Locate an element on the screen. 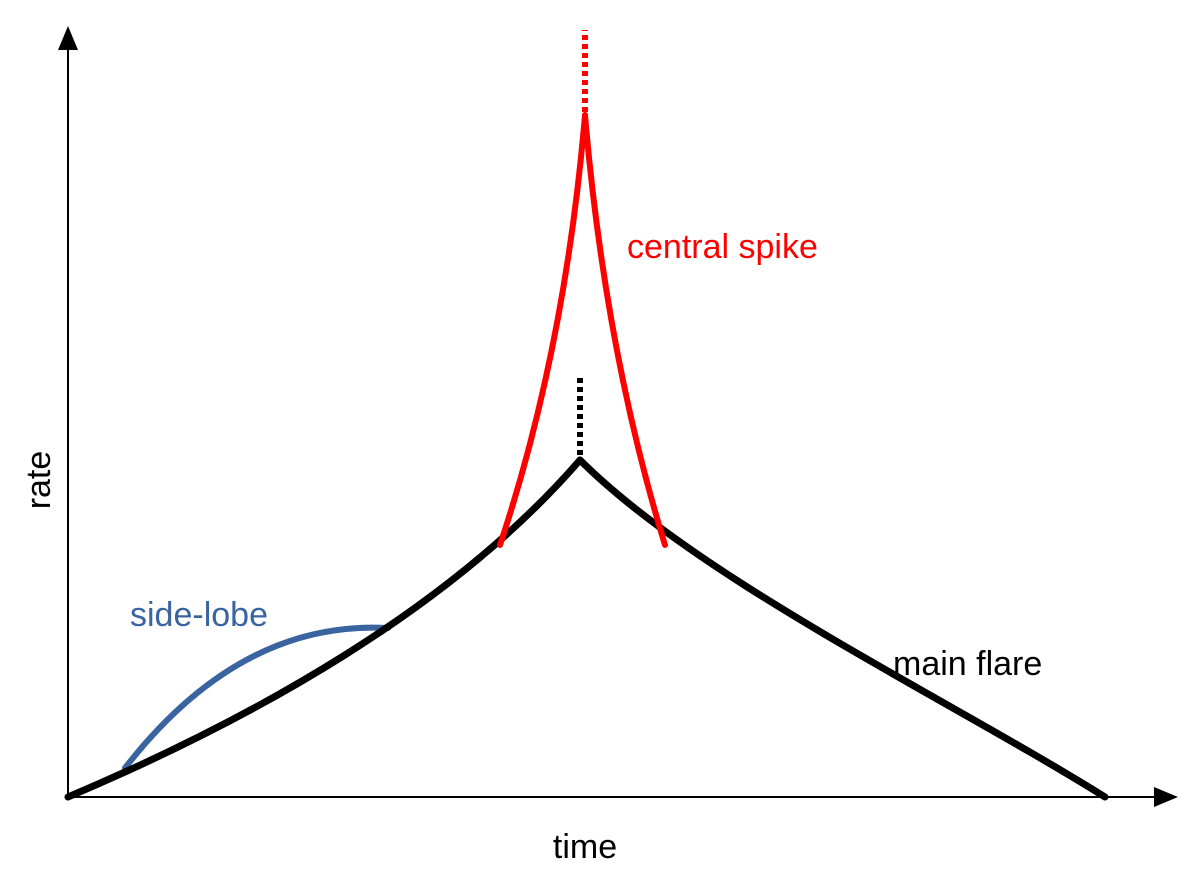 The width and height of the screenshot is (1200, 886). side-lobe-curve is located at coordinates (256, 697).